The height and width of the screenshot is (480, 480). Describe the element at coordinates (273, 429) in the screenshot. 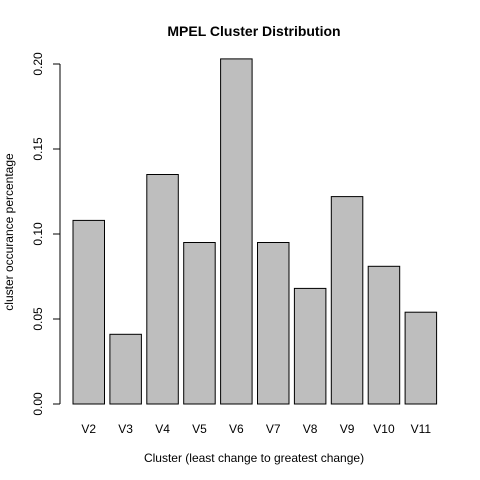

I see `x-tick-label: V7` at that location.